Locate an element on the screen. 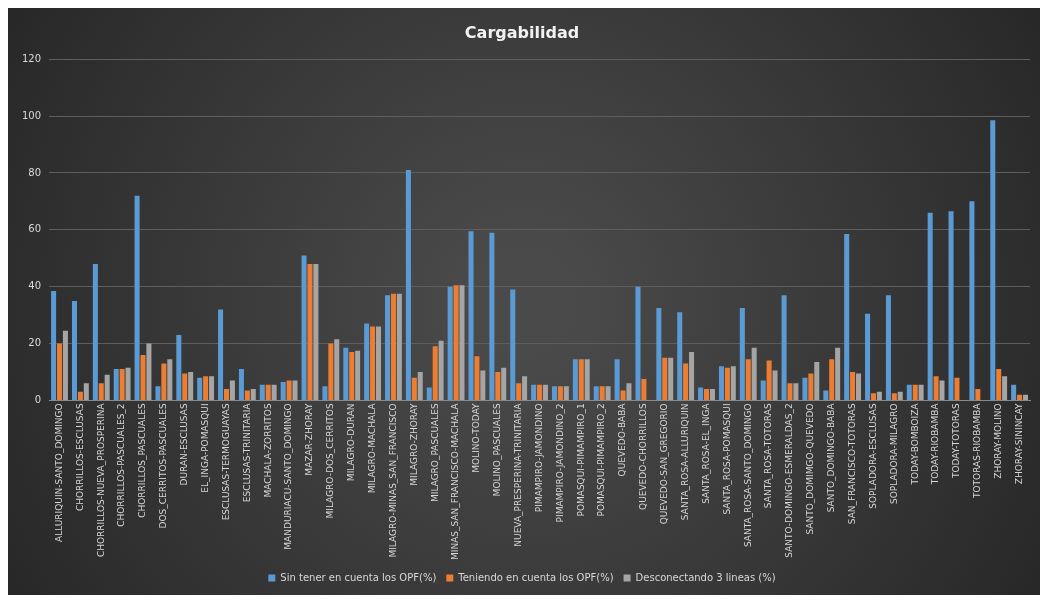 This screenshot has width=1048, height=603. x-tick-label: SOPLADORA-MILAGRO is located at coordinates (893, 454).